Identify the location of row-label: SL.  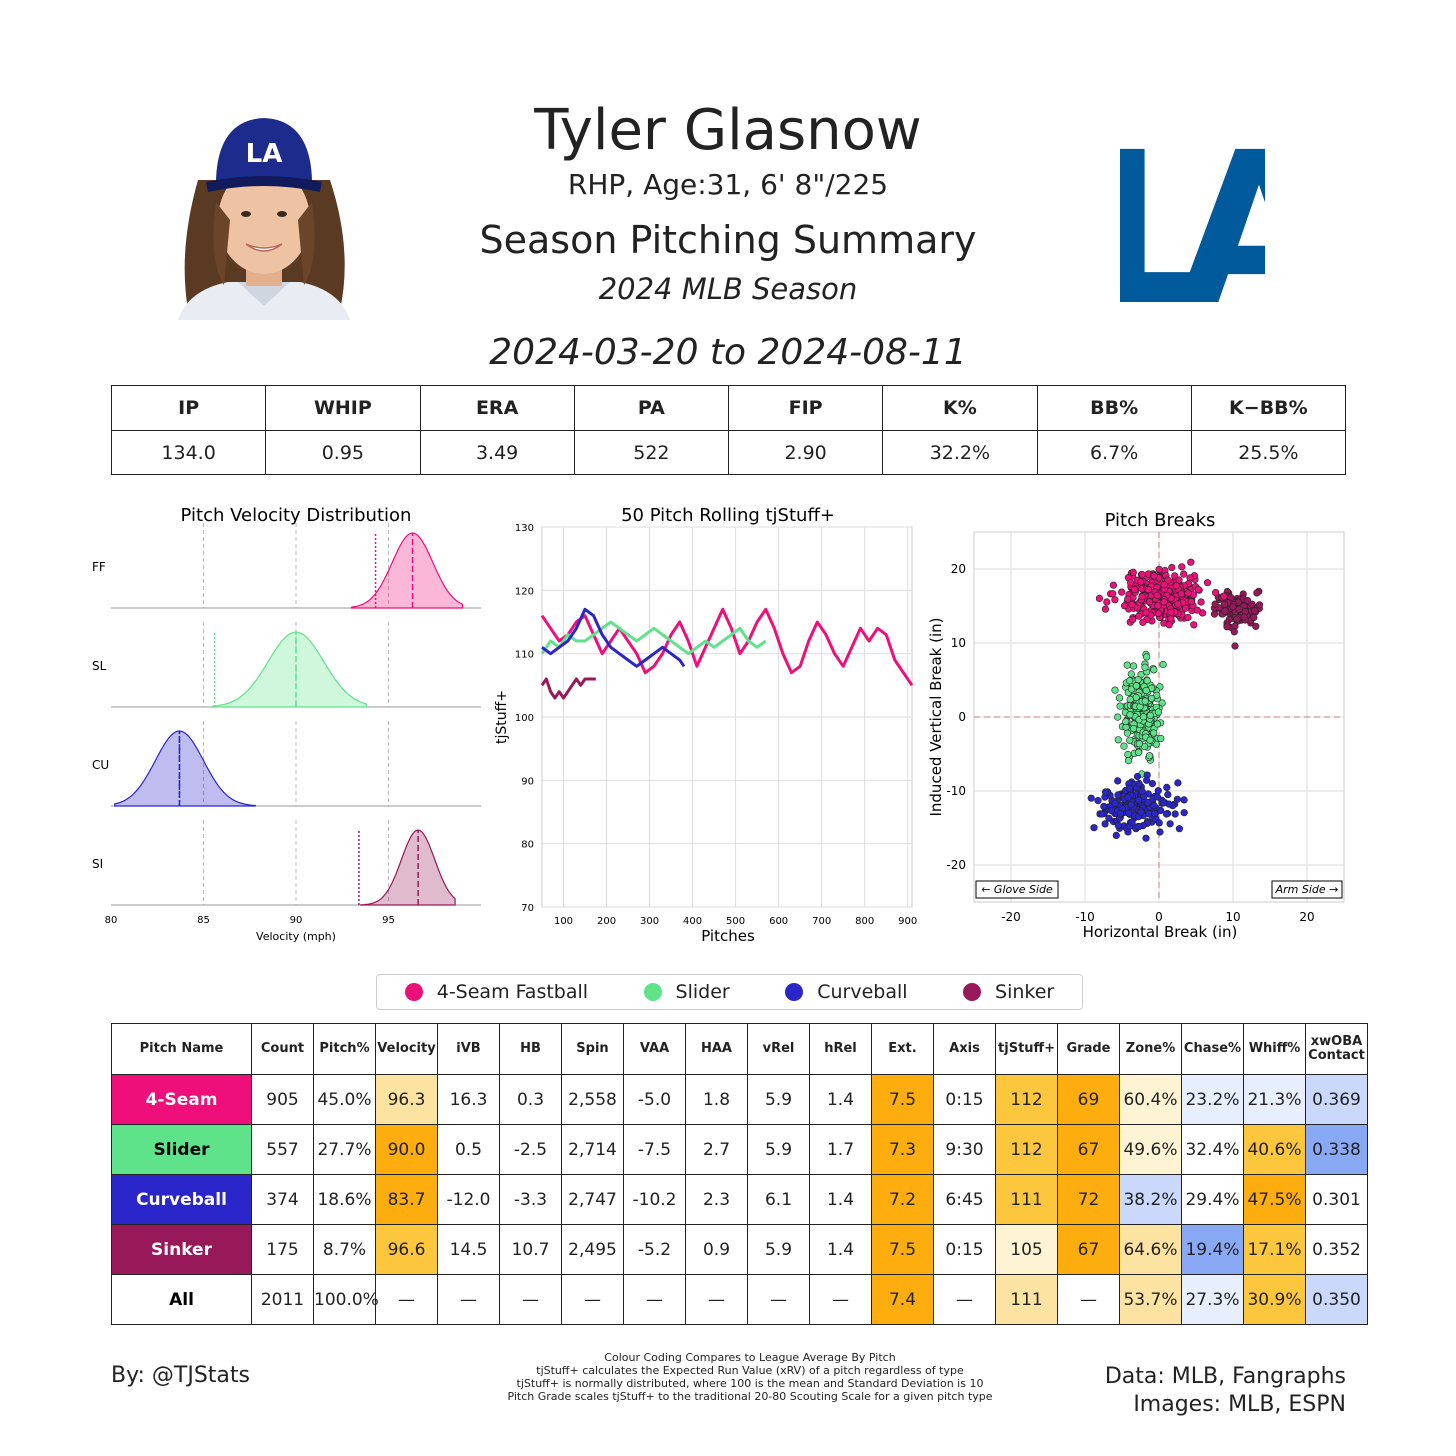
(99, 666).